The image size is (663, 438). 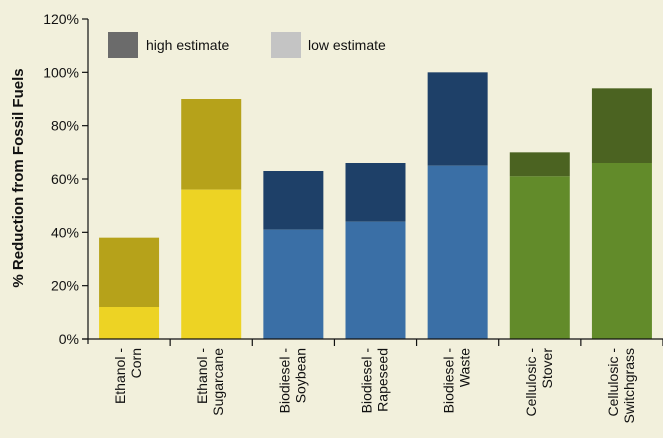 What do you see at coordinates (65, 126) in the screenshot?
I see `y-tick-label: 80%` at bounding box center [65, 126].